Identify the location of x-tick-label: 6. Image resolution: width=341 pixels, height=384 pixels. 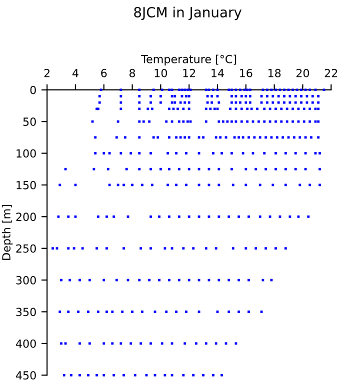
(104, 73).